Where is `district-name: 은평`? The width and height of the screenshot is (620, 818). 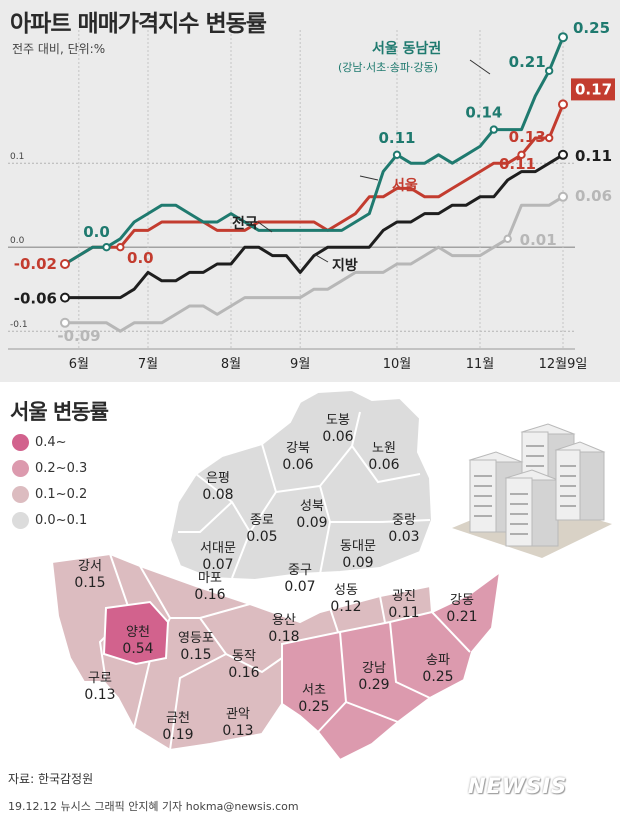
district-name: 은평 is located at coordinates (218, 478).